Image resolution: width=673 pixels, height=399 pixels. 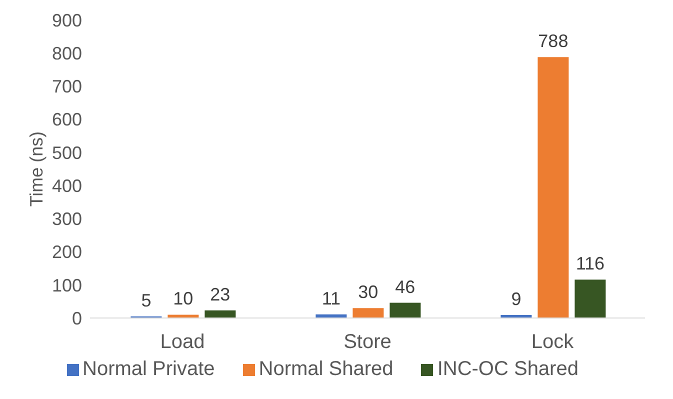 What do you see at coordinates (67, 86) in the screenshot?
I see `y-tick-label: 700` at bounding box center [67, 86].